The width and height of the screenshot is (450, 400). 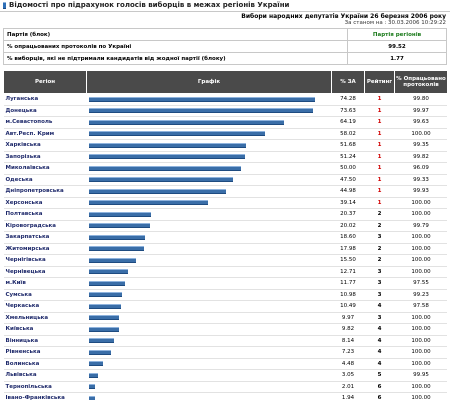 What do you see at coordinates (348, 306) in the screenshot?
I see `percent-value: 10.49` at bounding box center [348, 306].